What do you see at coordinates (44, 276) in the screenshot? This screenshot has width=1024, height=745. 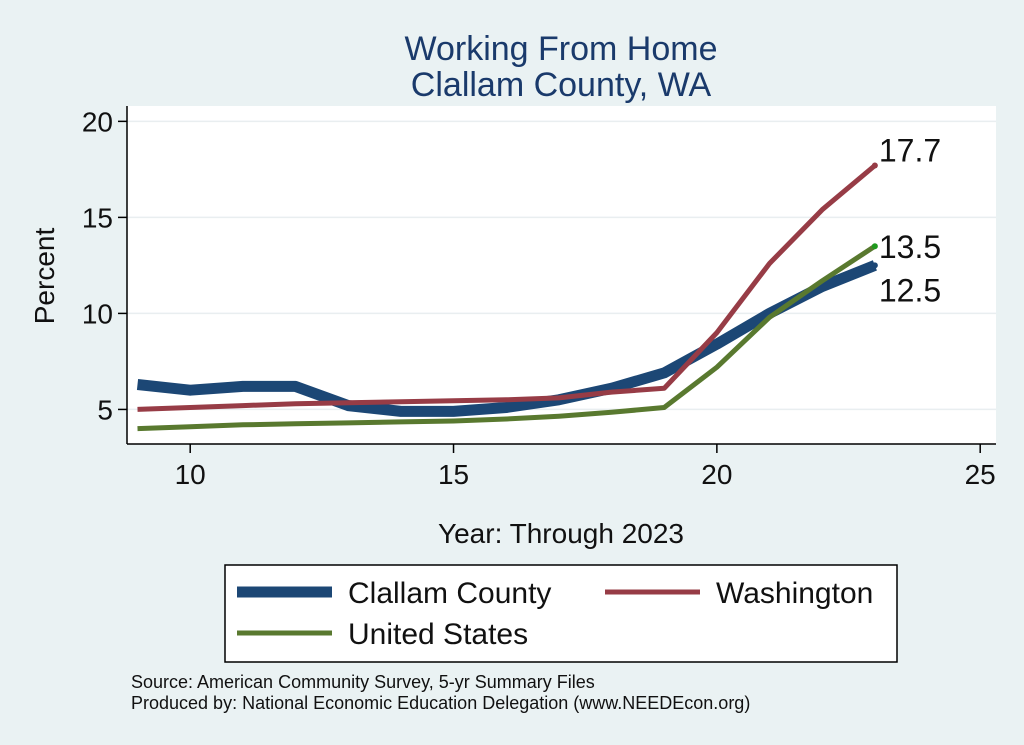 I see `y-axis-title: Percent` at bounding box center [44, 276].